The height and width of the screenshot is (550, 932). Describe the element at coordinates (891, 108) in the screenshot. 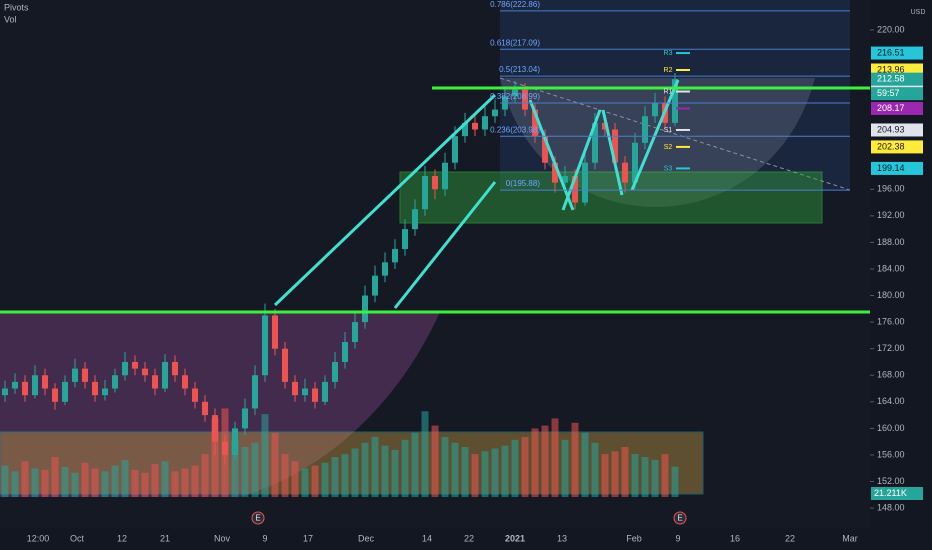

I see `price-tag-label: 208.17` at that location.